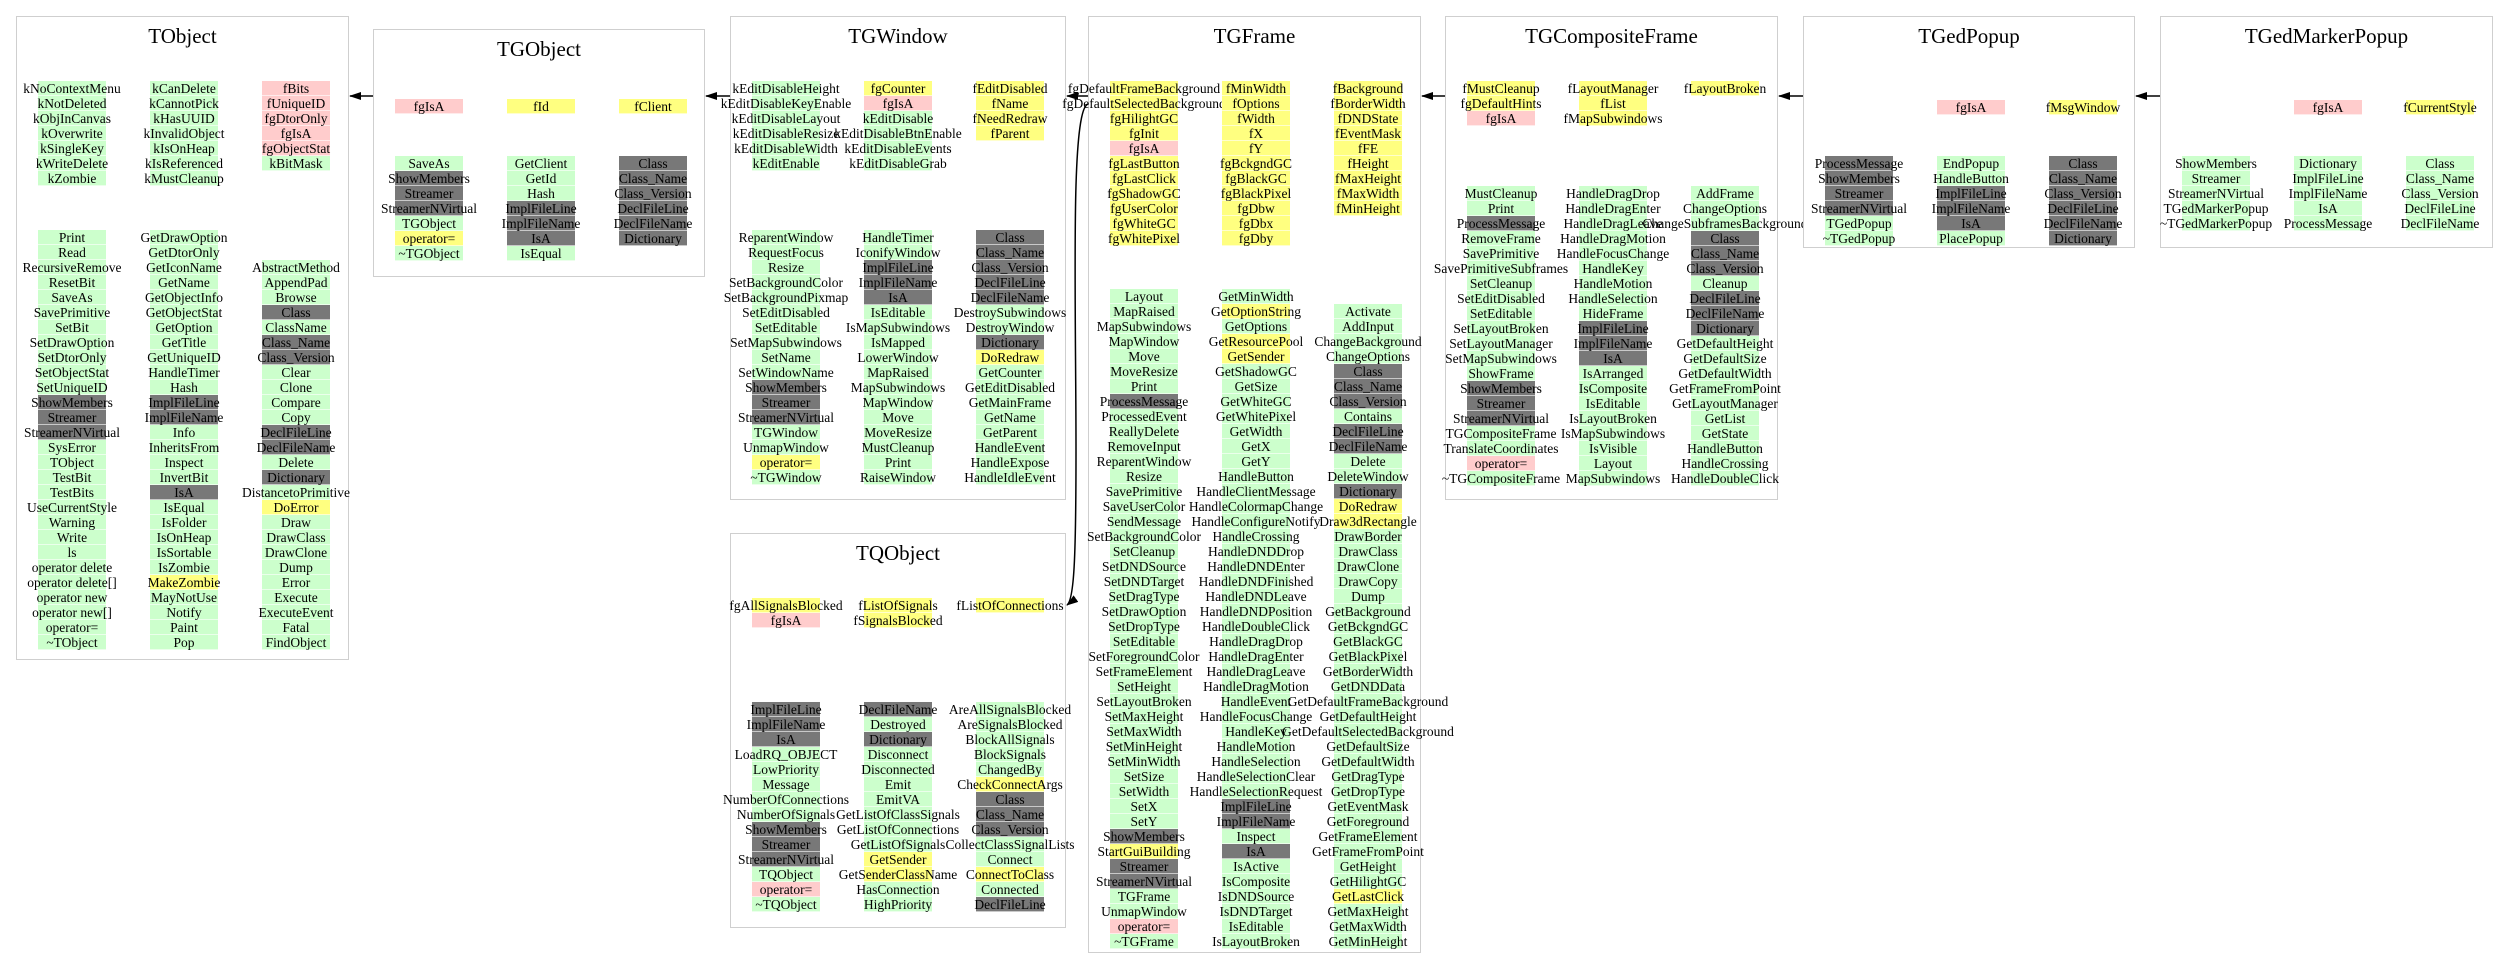 This screenshot has width=2509, height=980. Describe the element at coordinates (72, 612) in the screenshot. I see `method-item: operator new[]` at that location.